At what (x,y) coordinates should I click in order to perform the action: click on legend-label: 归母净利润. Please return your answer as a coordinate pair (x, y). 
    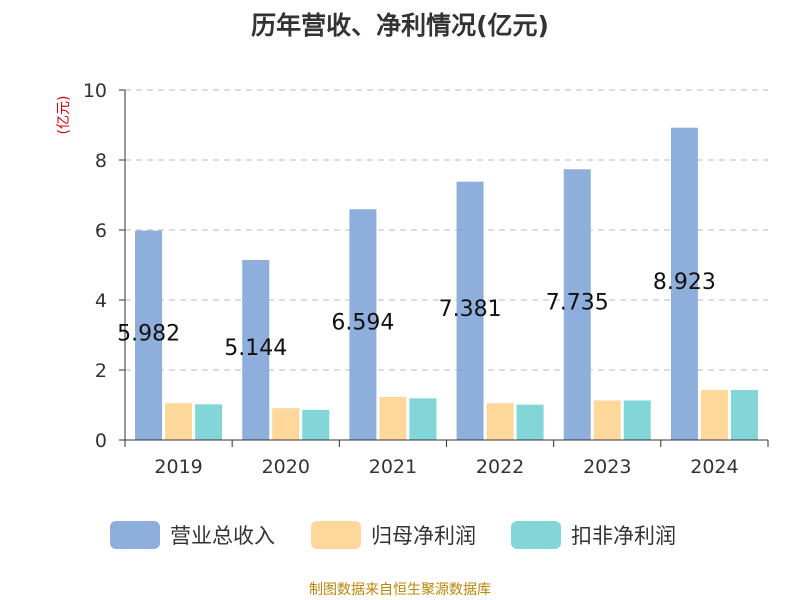
    Looking at the image, I should click on (423, 536).